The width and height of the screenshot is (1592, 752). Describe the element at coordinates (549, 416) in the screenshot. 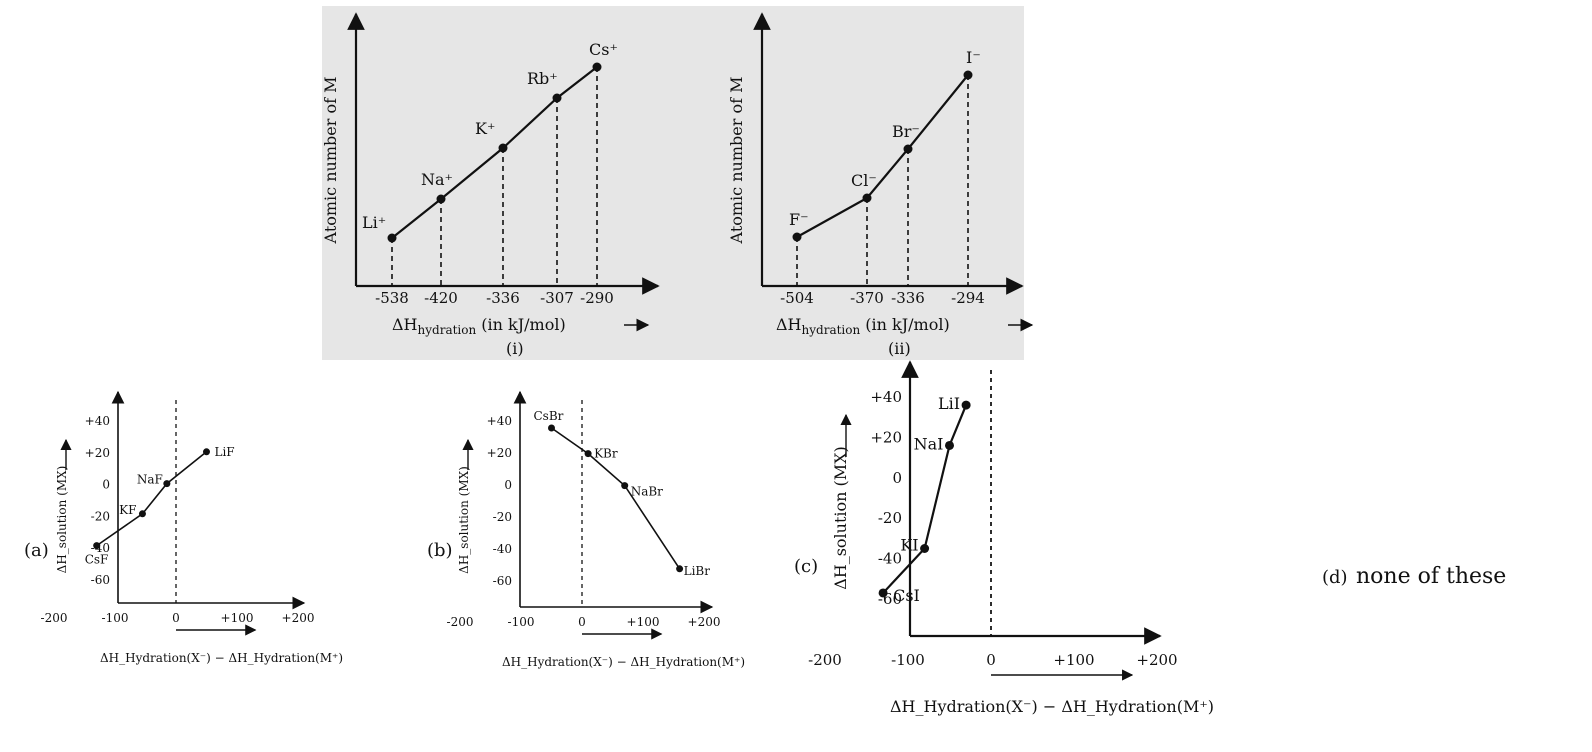

I see `point-label: CsBr` at that location.